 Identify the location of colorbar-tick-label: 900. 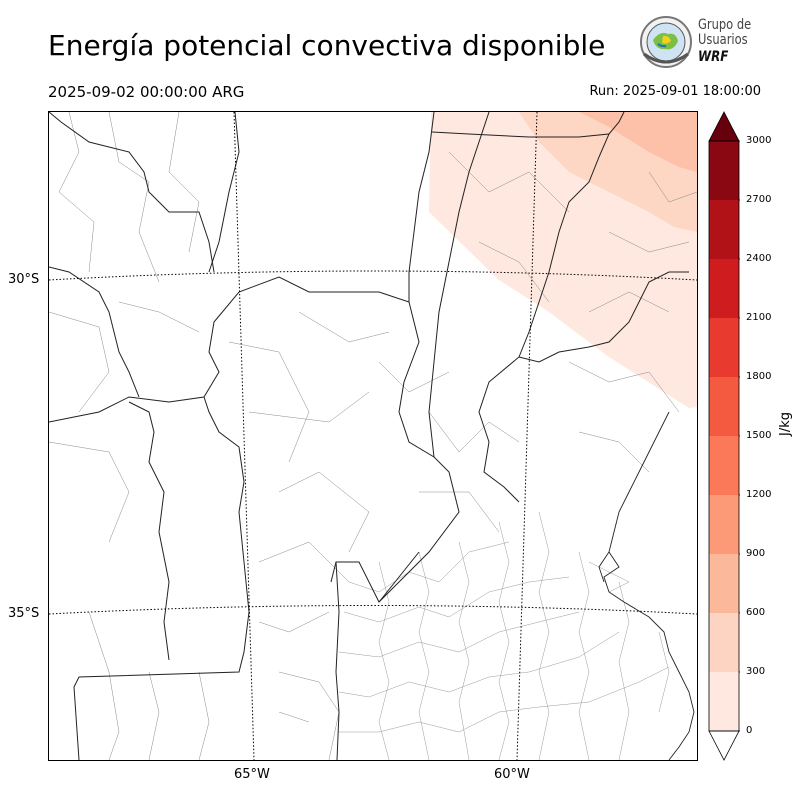
(756, 553).